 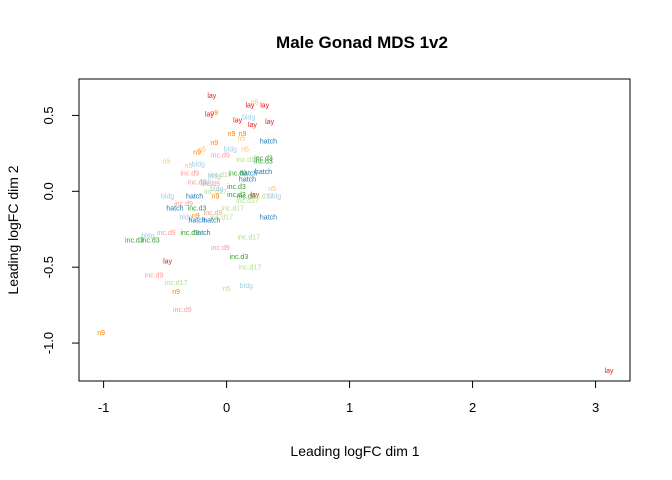 I want to click on y-tick-label: 0.0, so click(x=48, y=191).